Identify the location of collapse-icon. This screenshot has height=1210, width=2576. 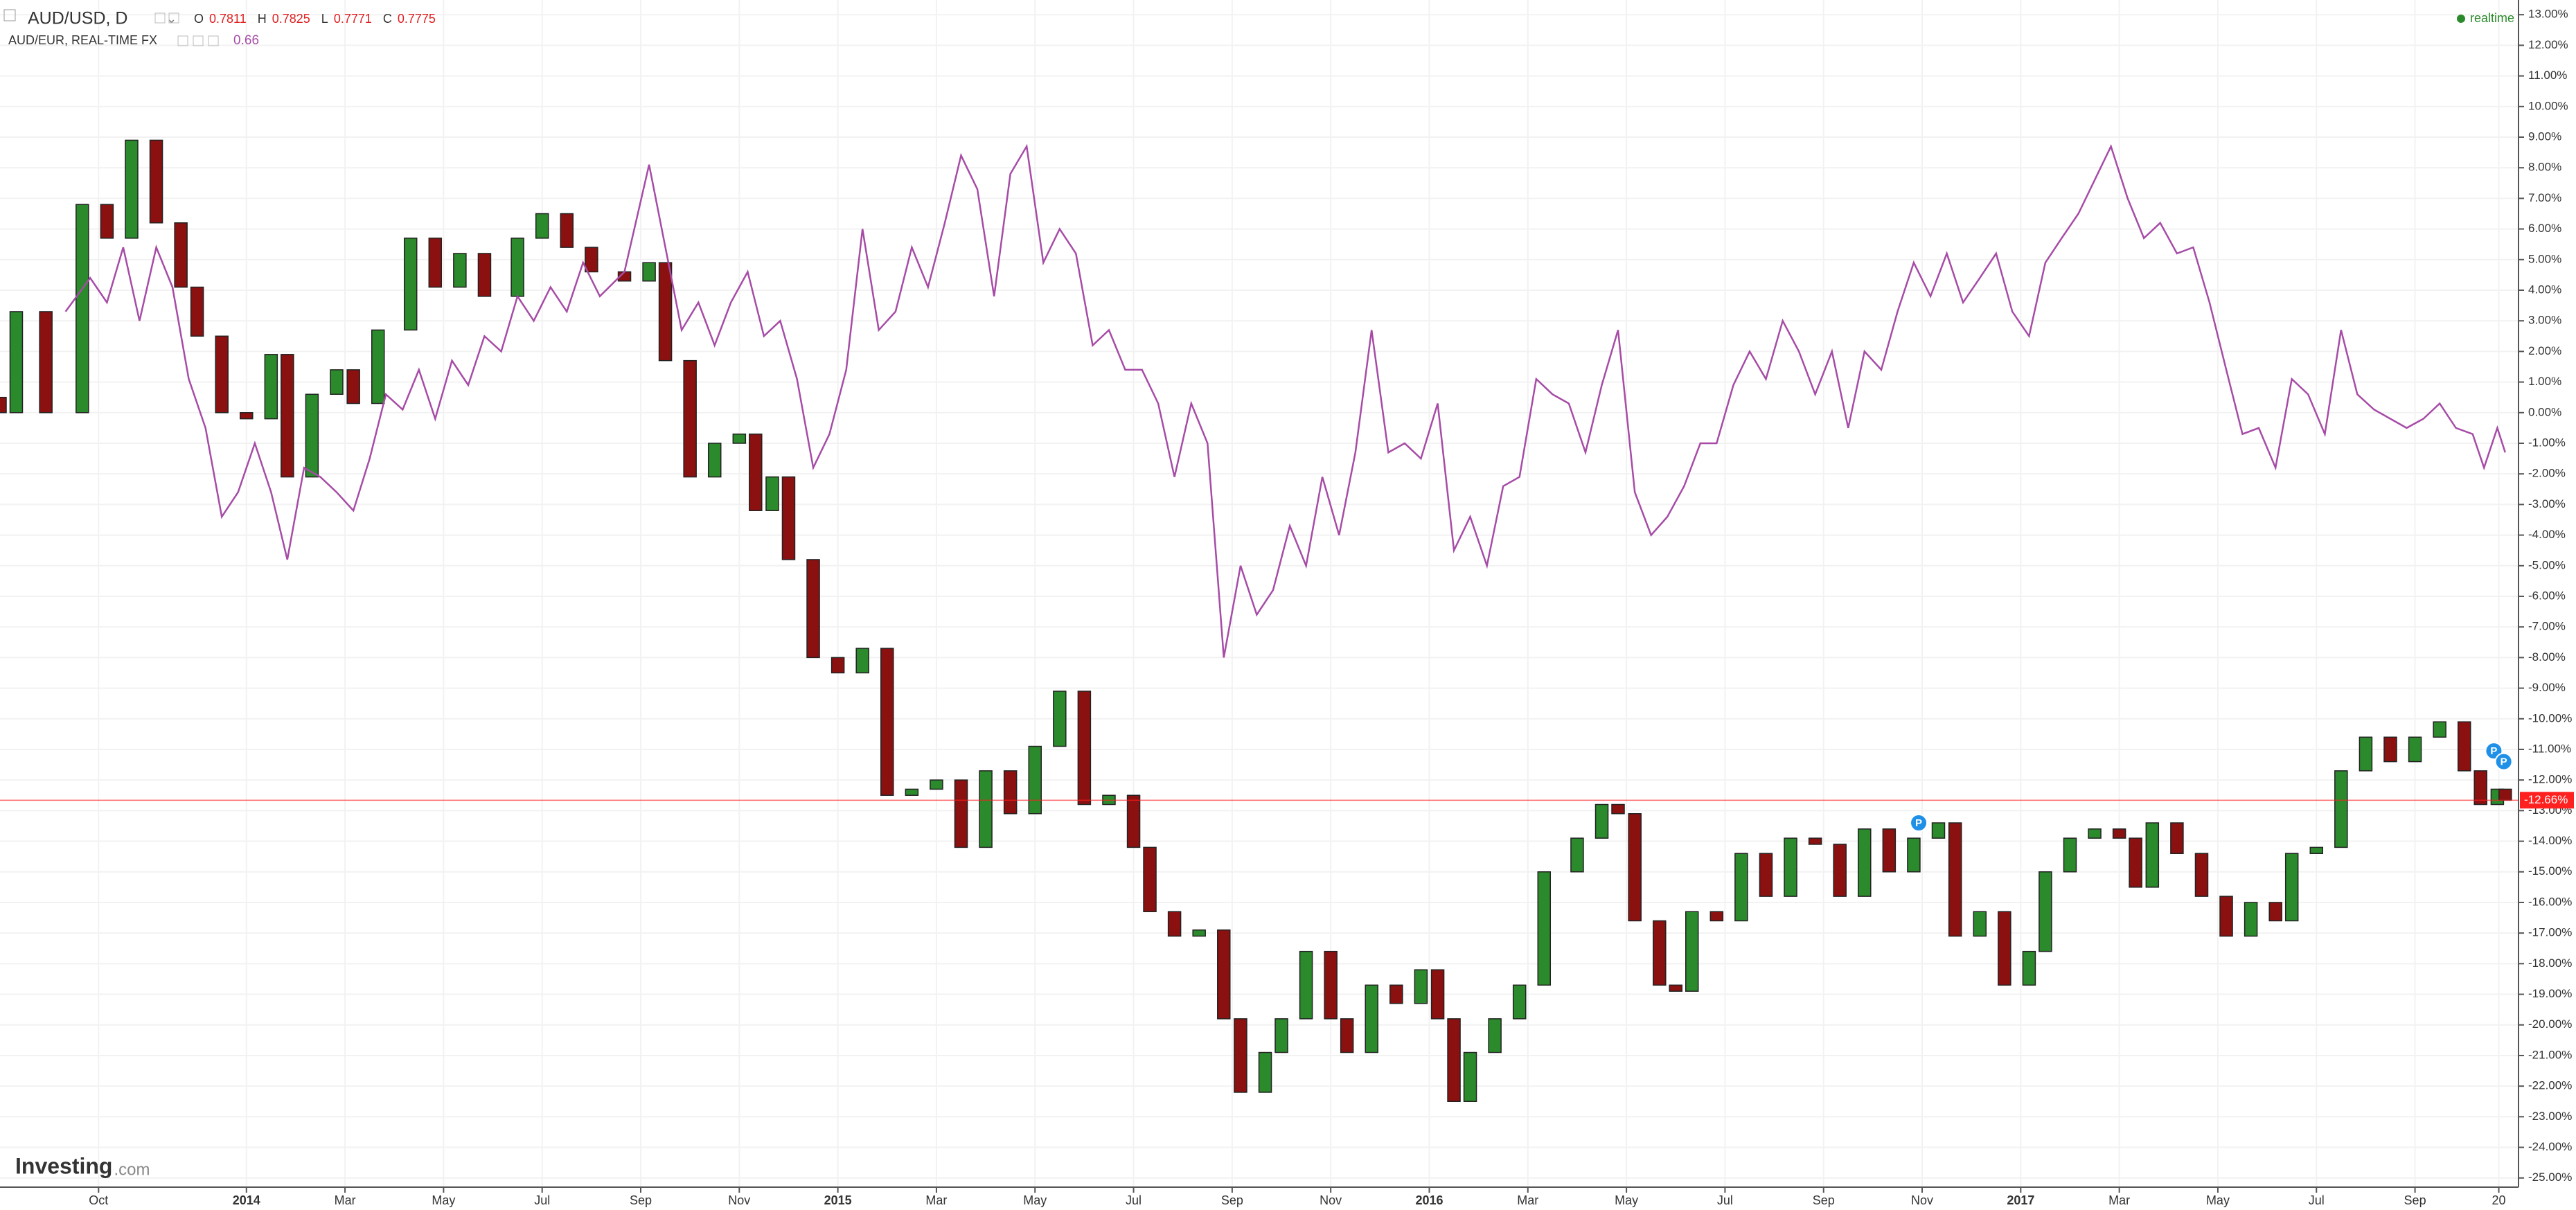
(9, 15).